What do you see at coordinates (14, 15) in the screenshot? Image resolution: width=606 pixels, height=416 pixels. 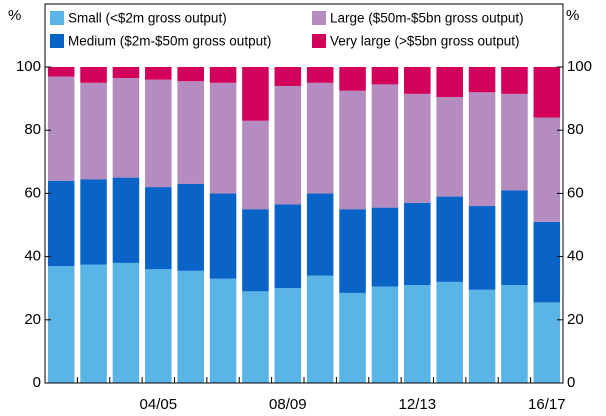 I see `y-unit-left: %` at bounding box center [14, 15].